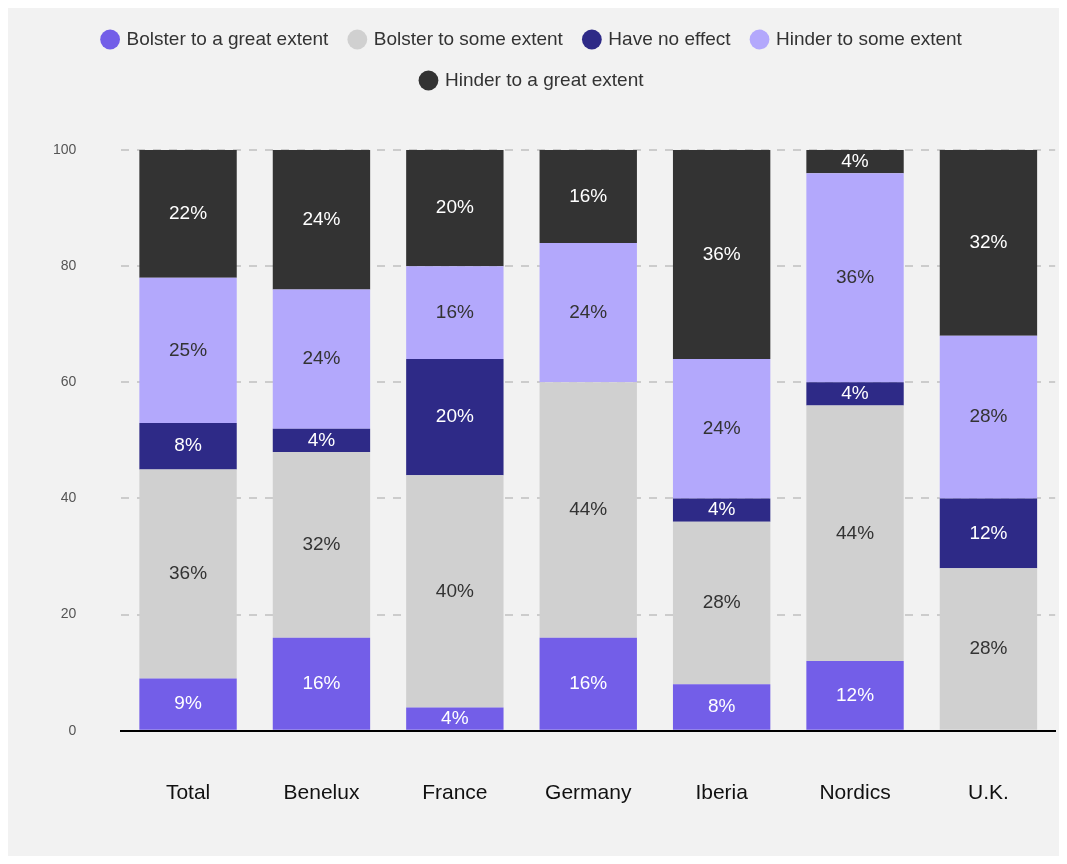 Image resolution: width=1067 pixels, height=864 pixels. What do you see at coordinates (65, 148) in the screenshot?
I see `y-tick-label: 100` at bounding box center [65, 148].